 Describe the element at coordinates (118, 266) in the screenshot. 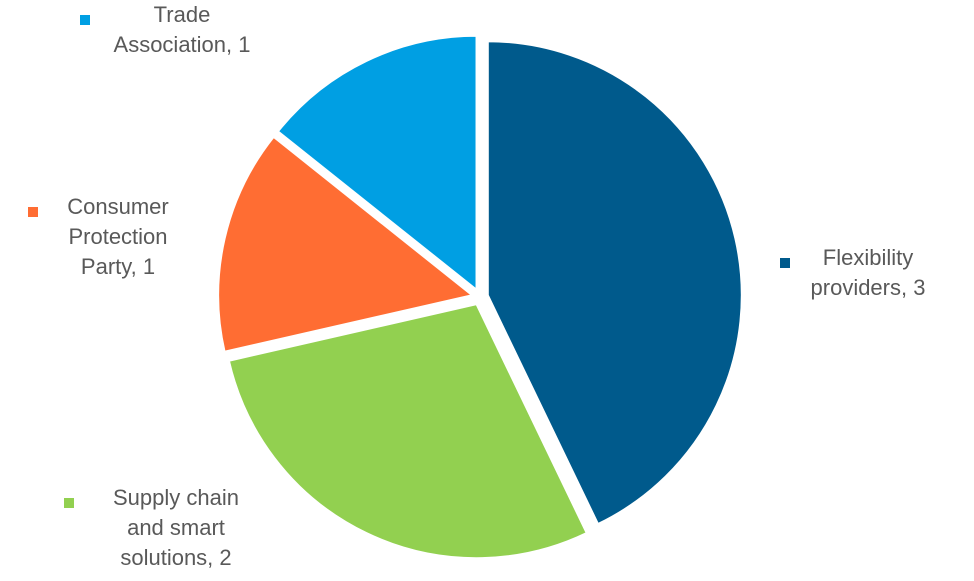

I see `data-label-line: Party, 1` at that location.